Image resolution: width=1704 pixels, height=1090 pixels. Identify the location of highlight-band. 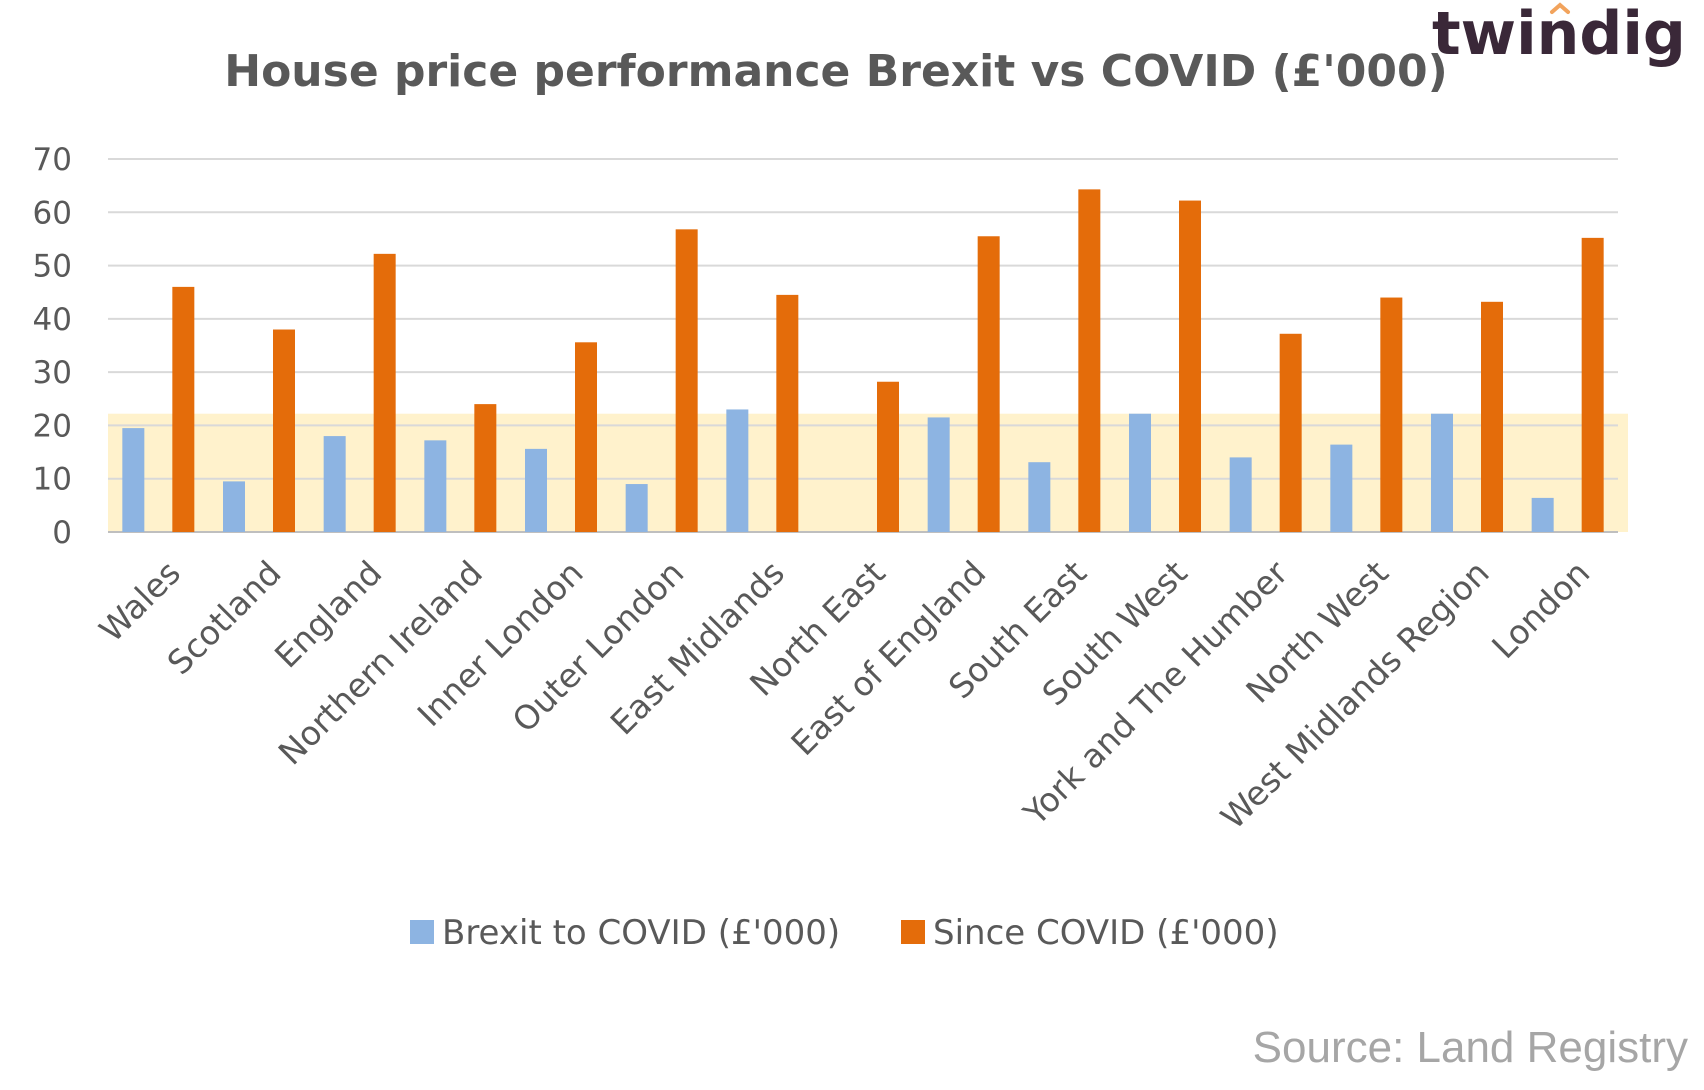
(868, 472).